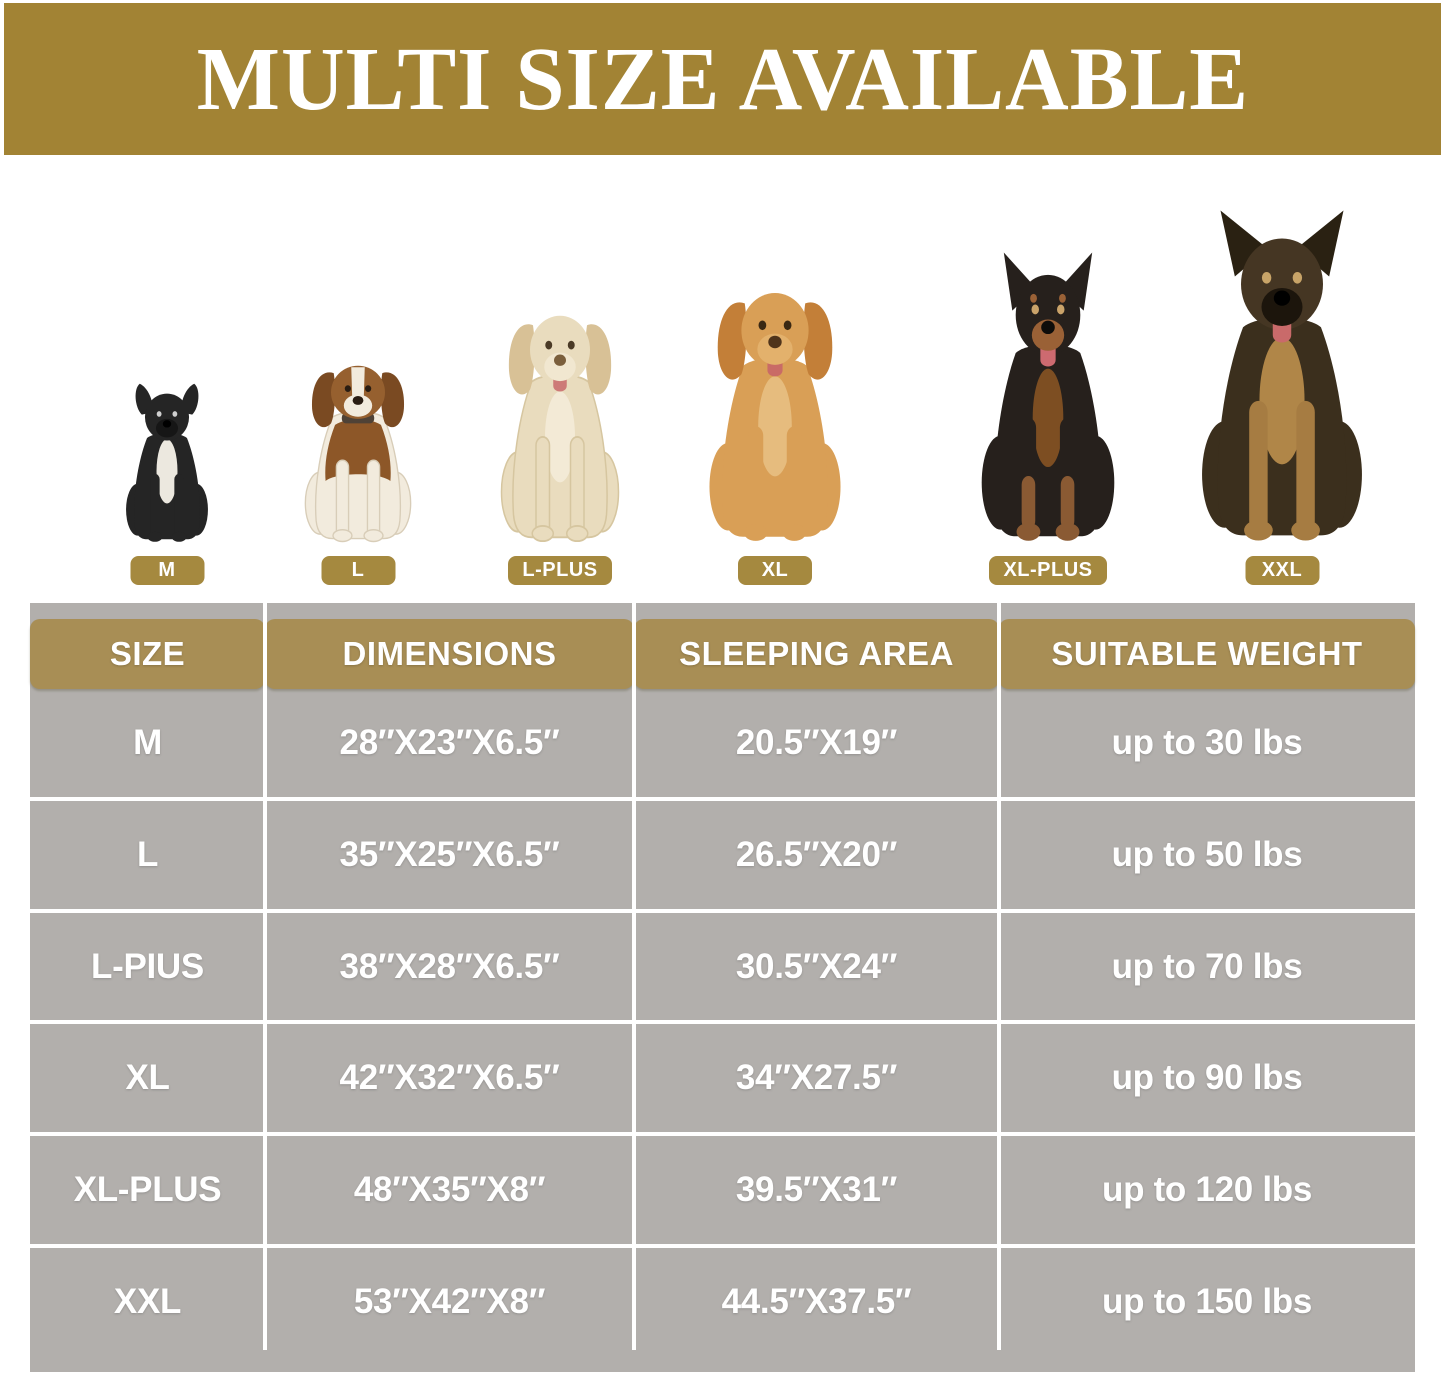  What do you see at coordinates (816, 966) in the screenshot?
I see `cell-sleeping-area: 30.5″X24″` at bounding box center [816, 966].